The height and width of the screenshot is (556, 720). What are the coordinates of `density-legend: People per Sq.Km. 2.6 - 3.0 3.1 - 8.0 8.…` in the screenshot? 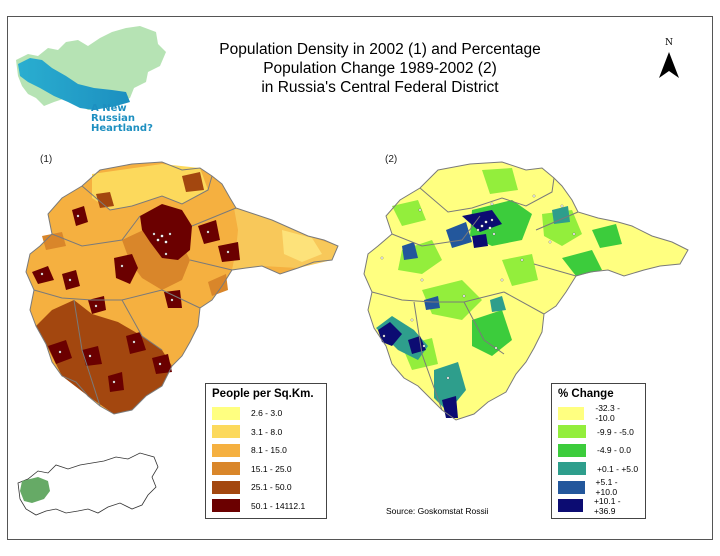 It's located at (266, 451).